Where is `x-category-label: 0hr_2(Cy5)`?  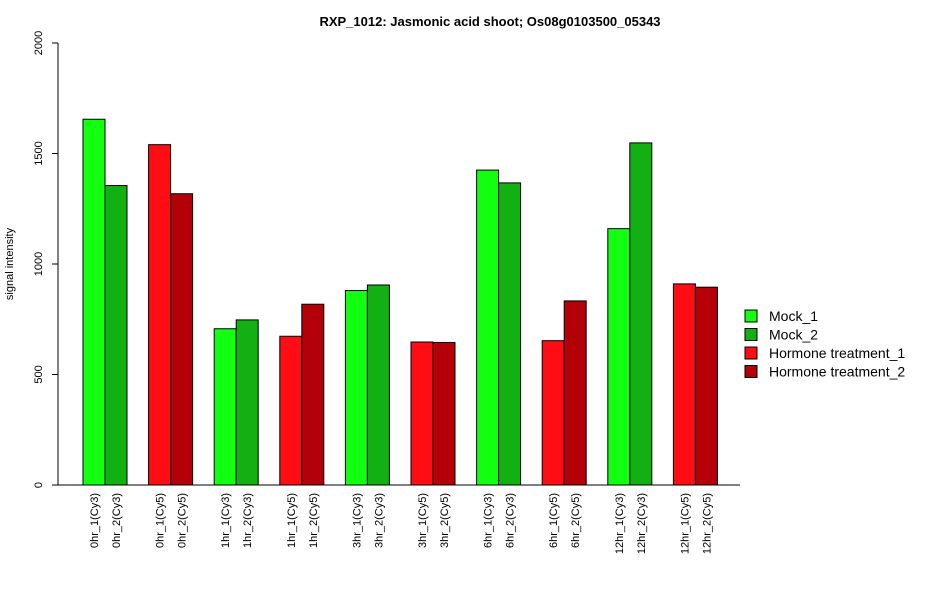 x-category-label: 0hr_2(Cy5) is located at coordinates (183, 520).